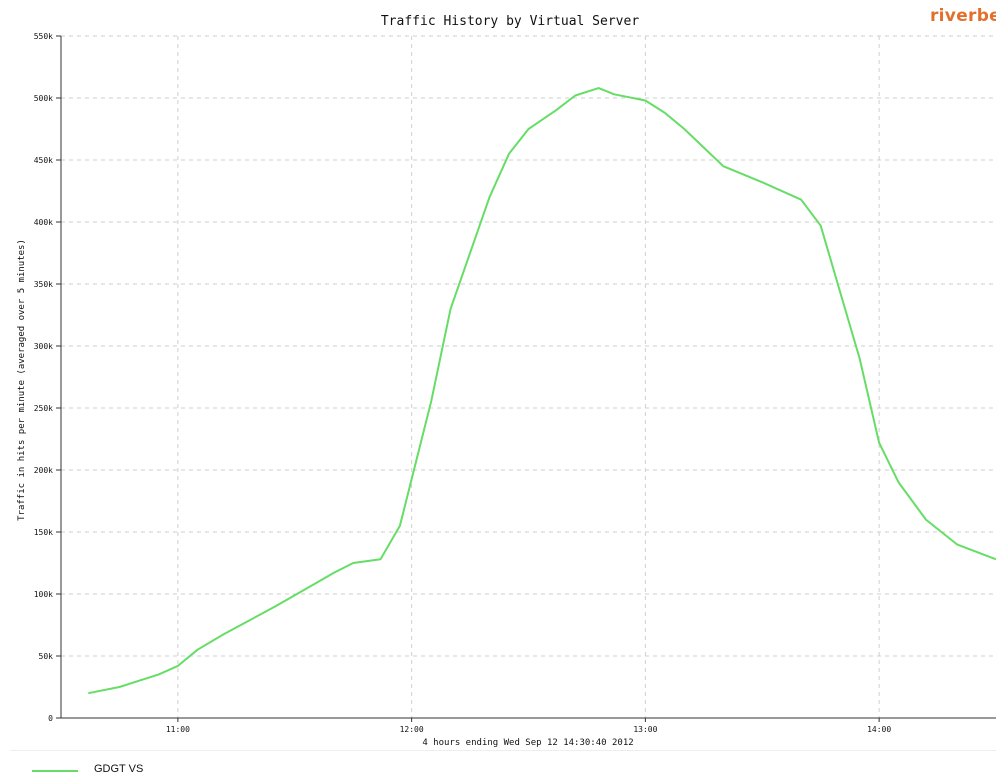 This screenshot has width=996, height=778. Describe the element at coordinates (43, 284) in the screenshot. I see `y-tick-label: 350k` at that location.